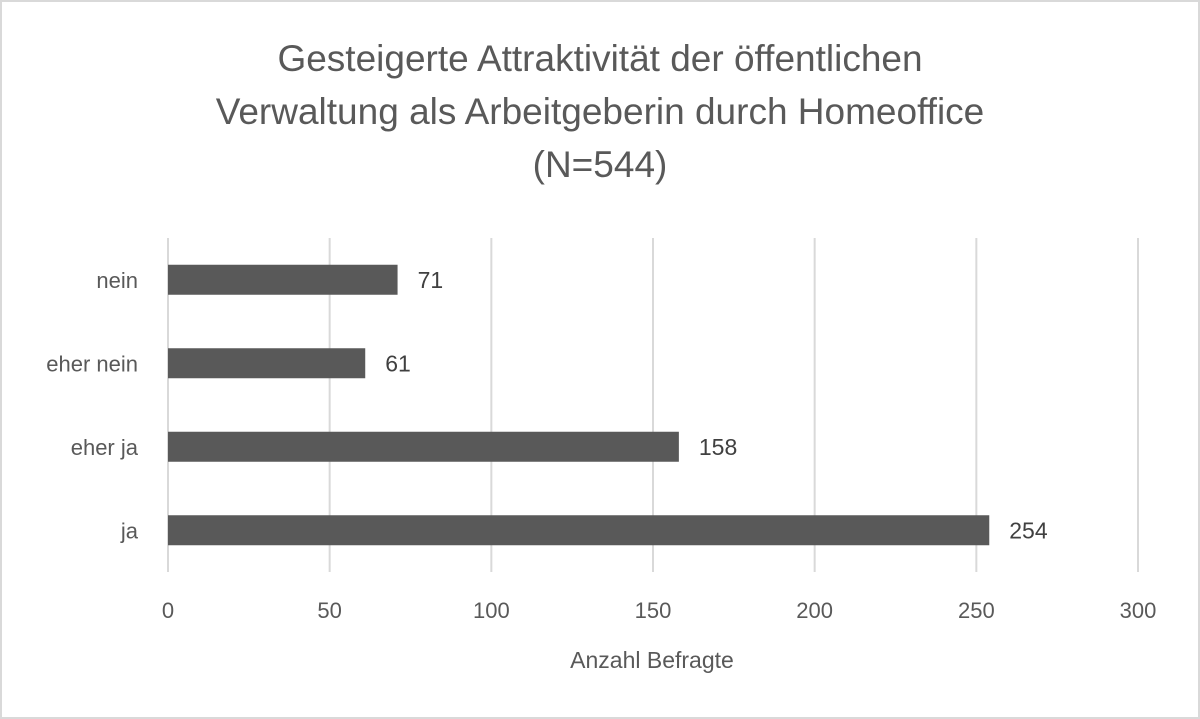  Describe the element at coordinates (398, 363) in the screenshot. I see `data-label: 61` at that location.